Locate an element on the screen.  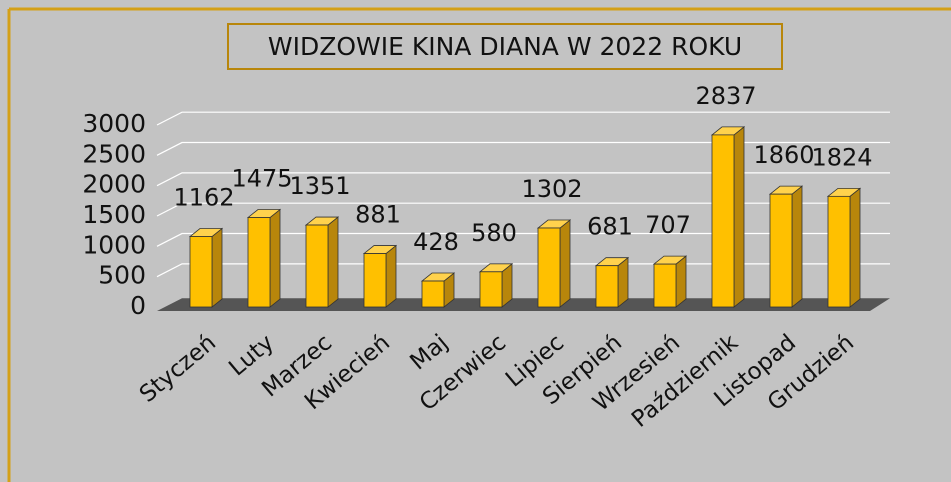
data-label: 1860 is located at coordinates (783, 155).